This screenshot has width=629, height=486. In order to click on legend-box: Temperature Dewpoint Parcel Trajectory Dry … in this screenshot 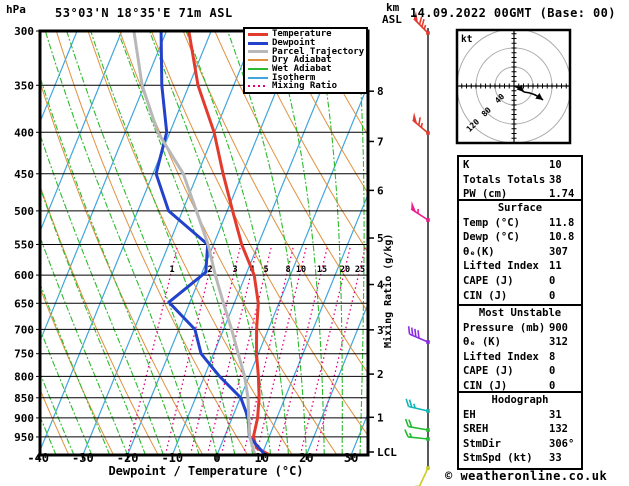, I will do `click(305, 60)`.